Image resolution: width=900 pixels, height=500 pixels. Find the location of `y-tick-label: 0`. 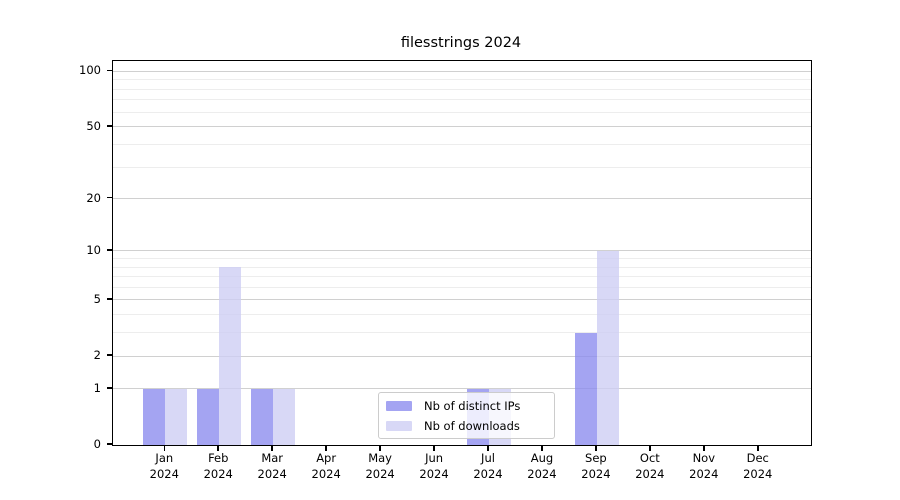

y-tick-label: 0 is located at coordinates (97, 444).